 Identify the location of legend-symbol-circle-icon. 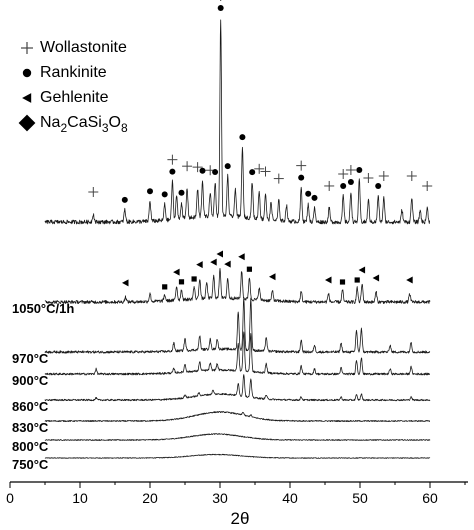
(27, 73).